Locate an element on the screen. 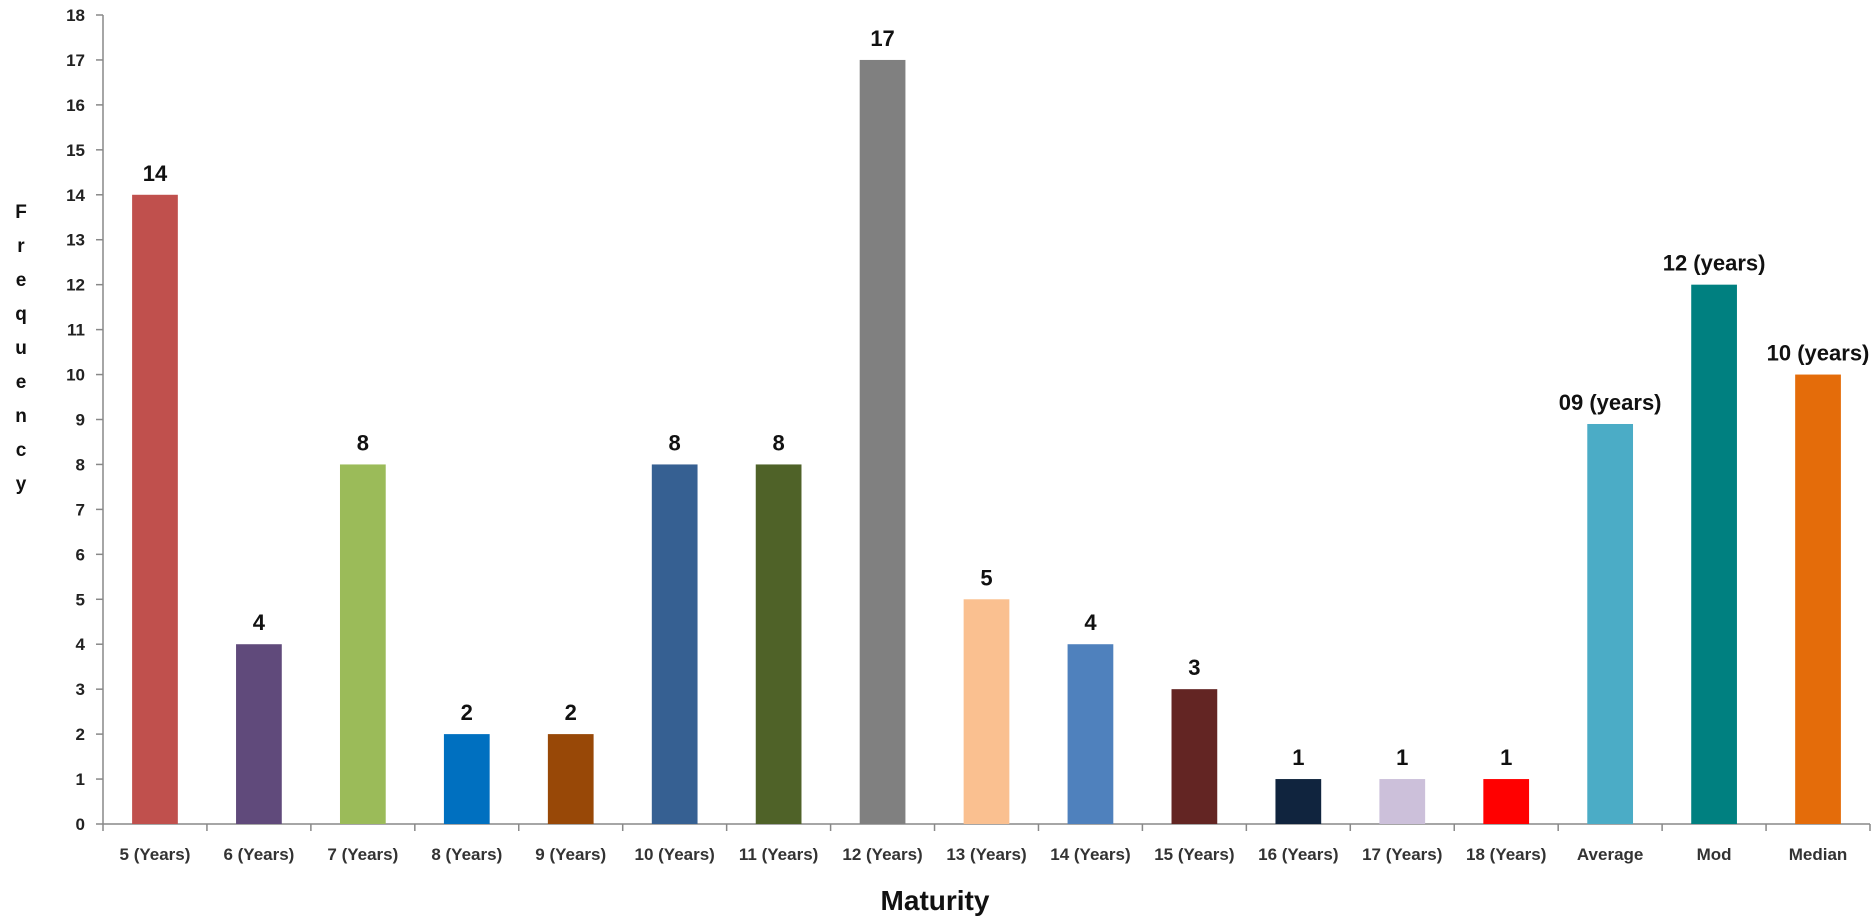  y-axis-label-letter: q is located at coordinates (21, 314).